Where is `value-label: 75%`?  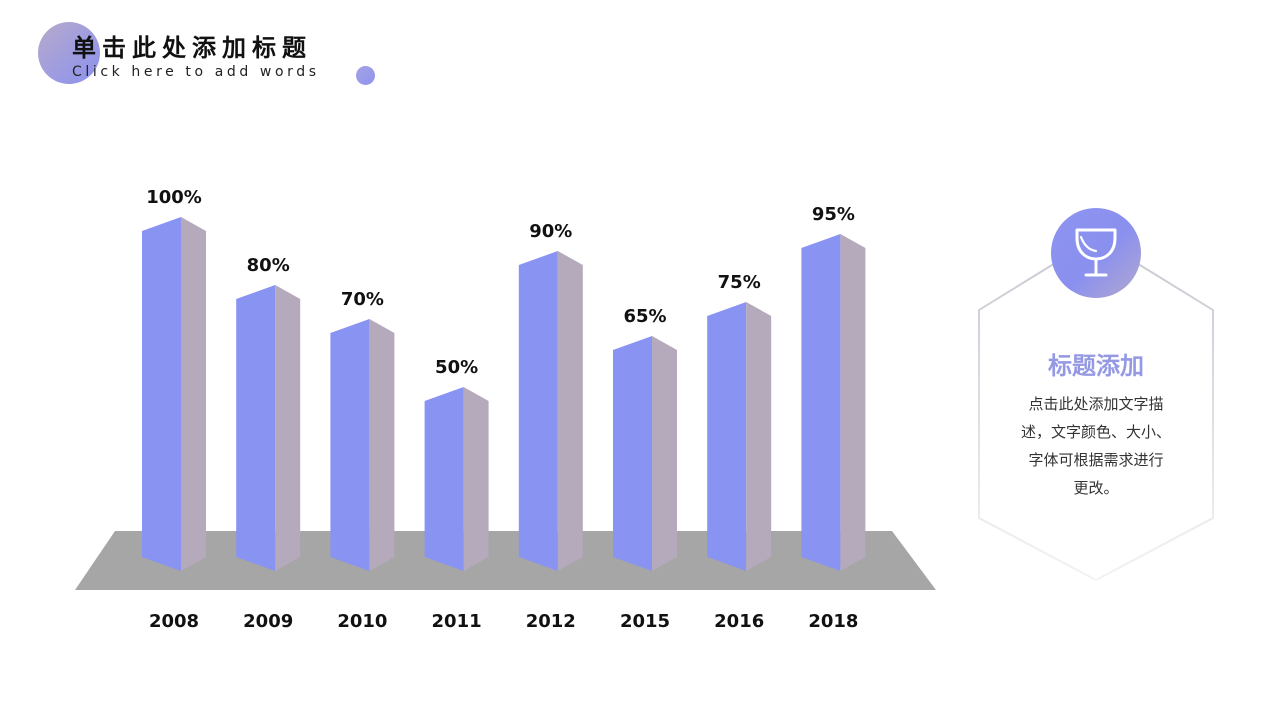 value-label: 75% is located at coordinates (739, 282).